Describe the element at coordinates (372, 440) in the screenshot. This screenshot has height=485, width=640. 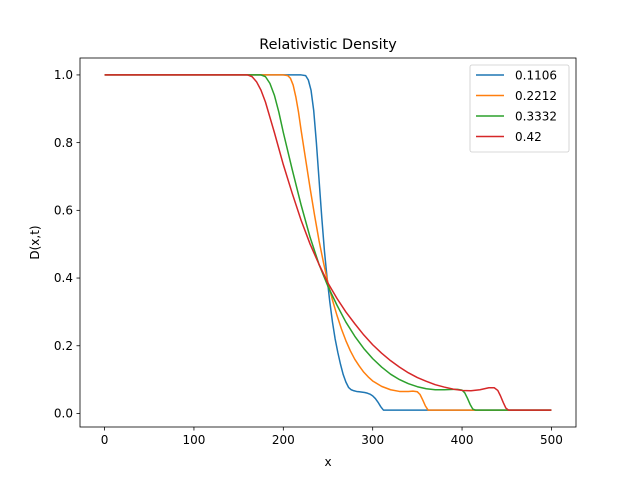
I see `x-tick-label: 300` at that location.